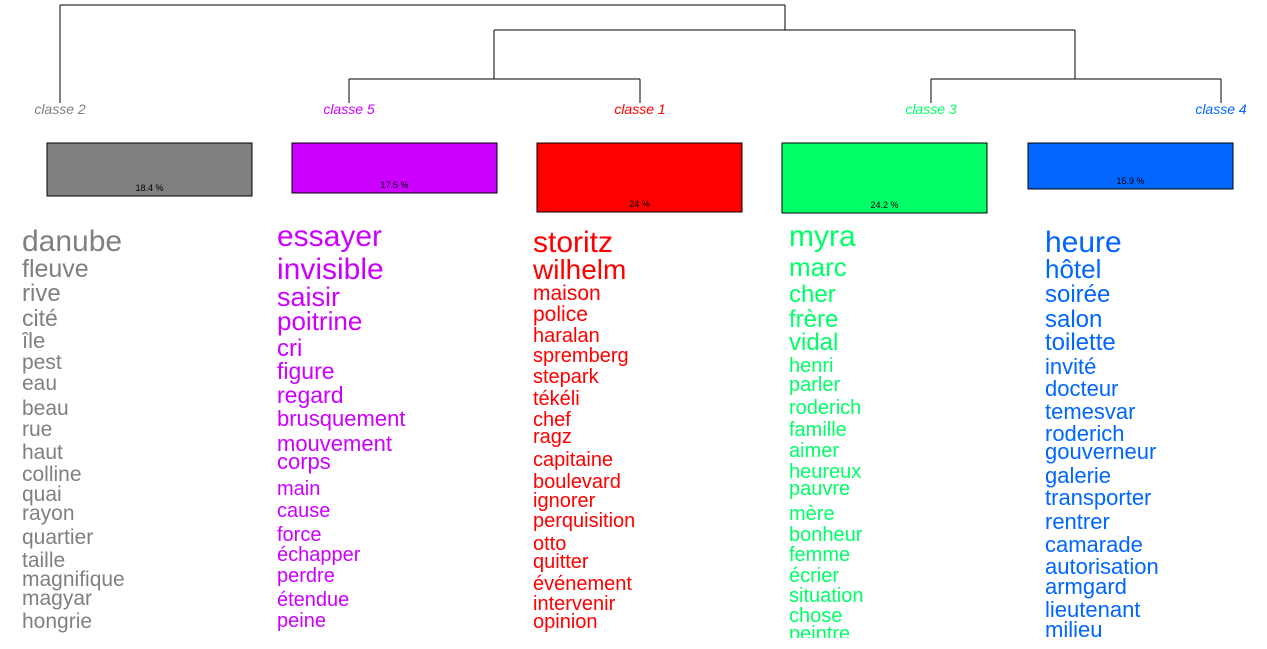 Image resolution: width=1267 pixels, height=649 pixels. What do you see at coordinates (58, 538) in the screenshot?
I see `word-classe-2-13: quartier` at bounding box center [58, 538].